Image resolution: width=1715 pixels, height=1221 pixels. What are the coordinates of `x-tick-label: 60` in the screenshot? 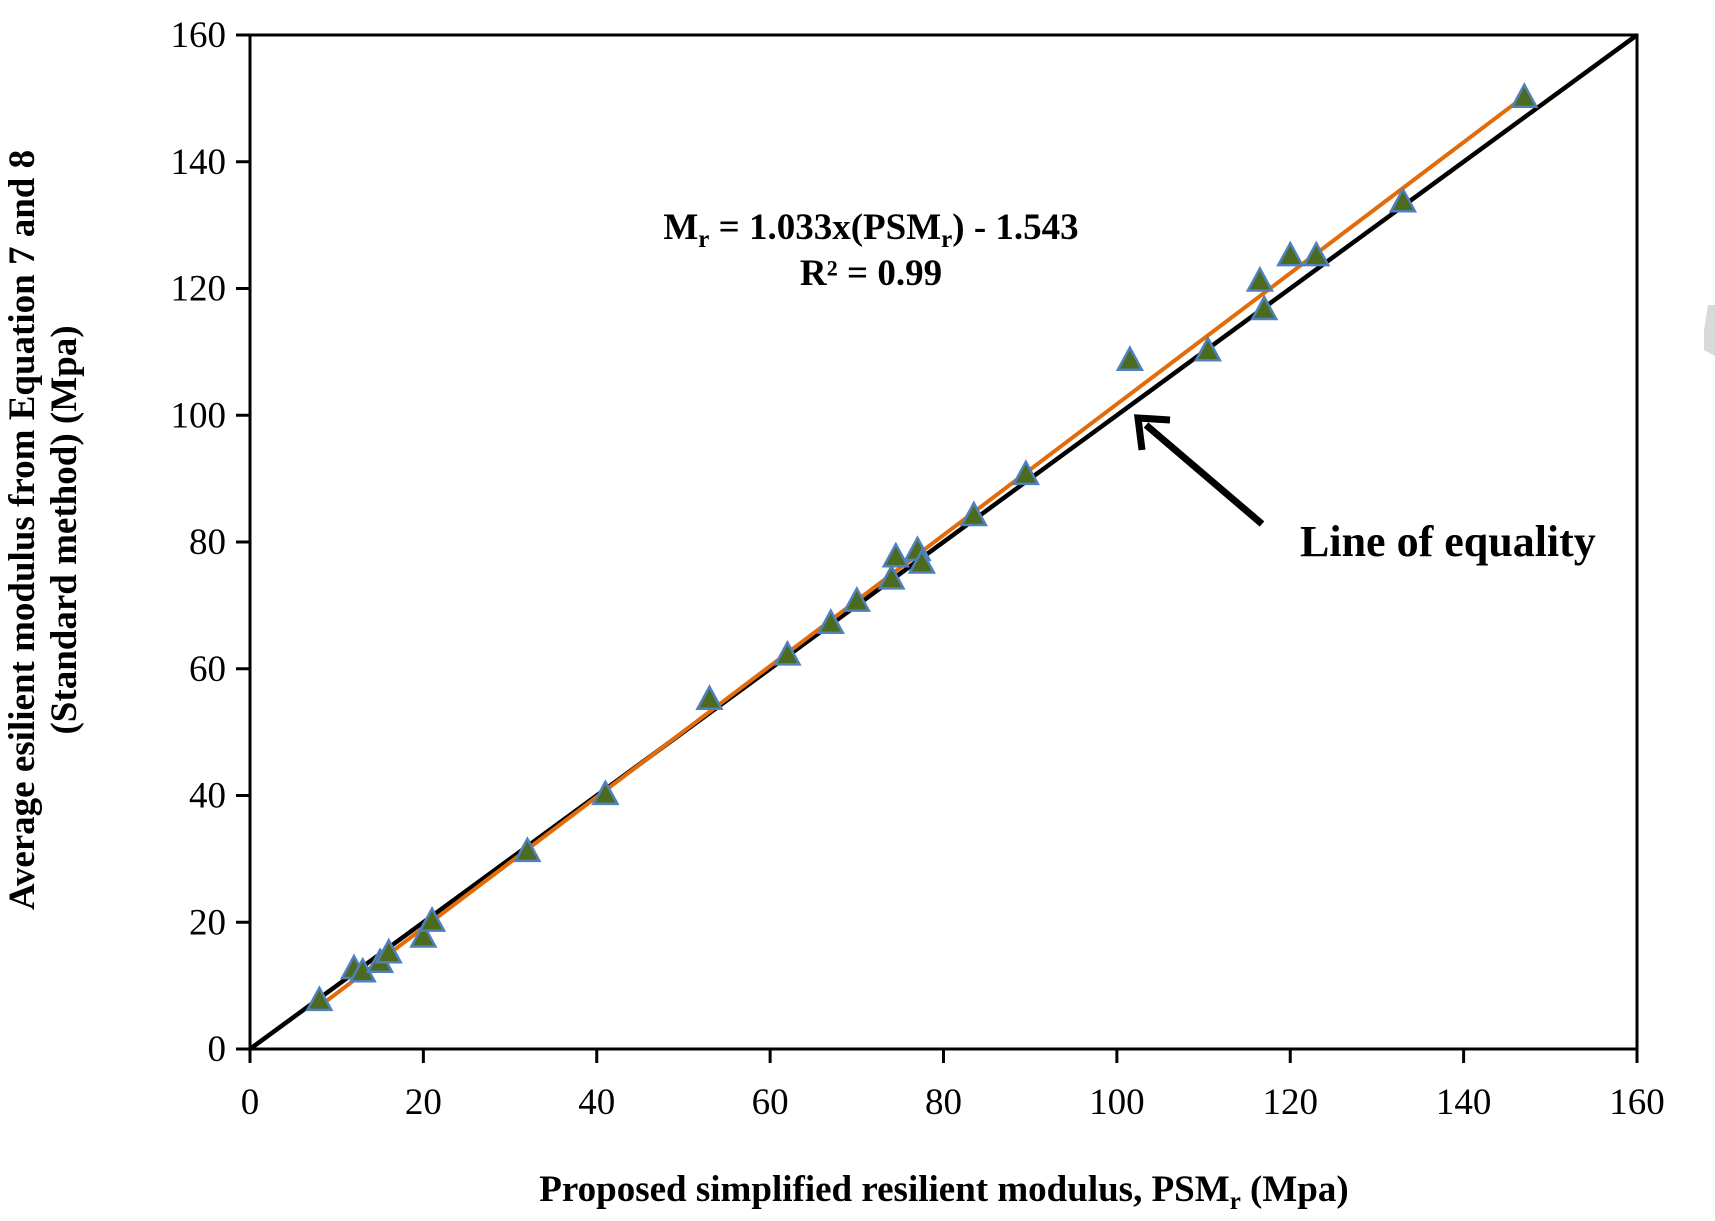 It's located at (770, 1102).